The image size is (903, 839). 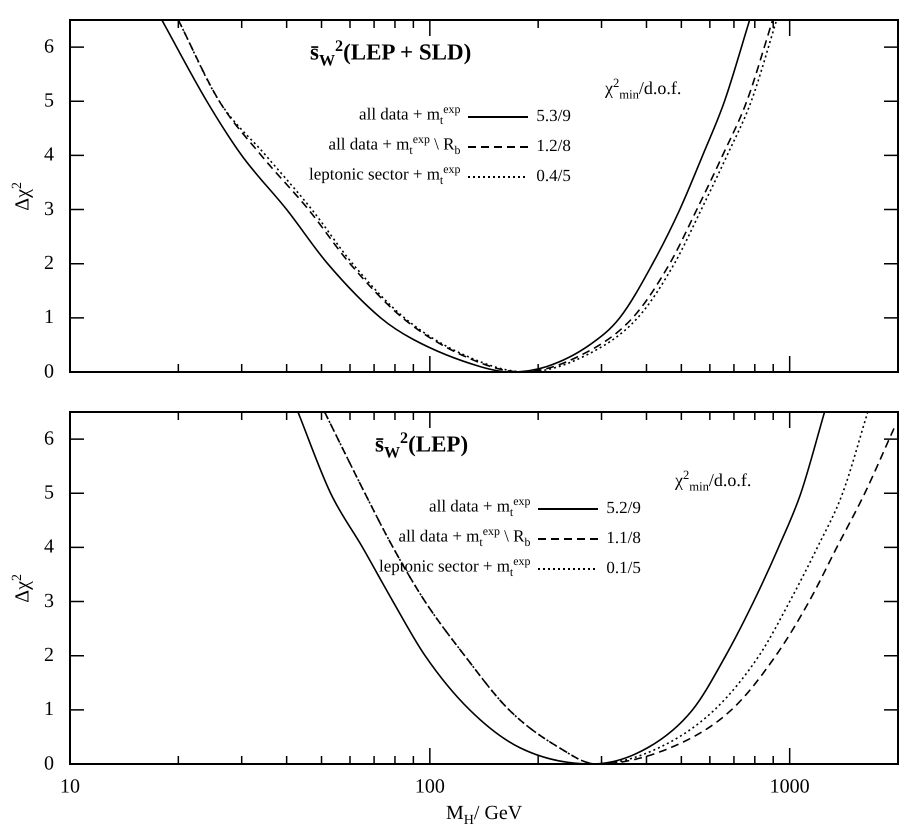 What do you see at coordinates (623, 567) in the screenshot?
I see `annotation: 0.1/5` at bounding box center [623, 567].